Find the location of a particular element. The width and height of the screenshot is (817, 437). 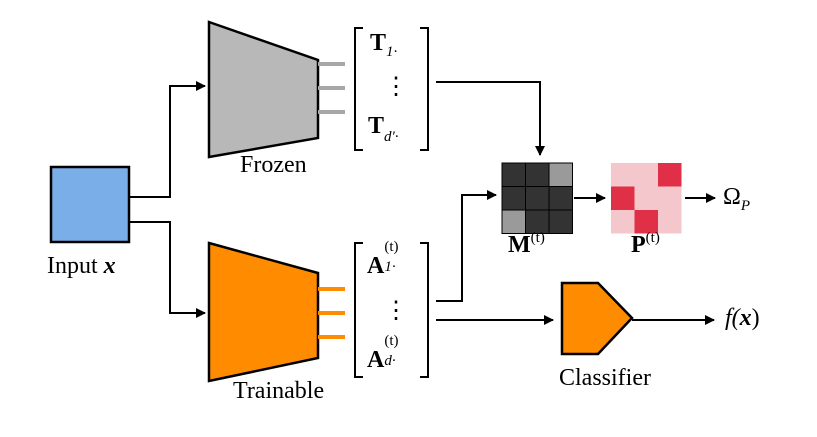

frozen-label: Frozen is located at coordinates (273, 165).